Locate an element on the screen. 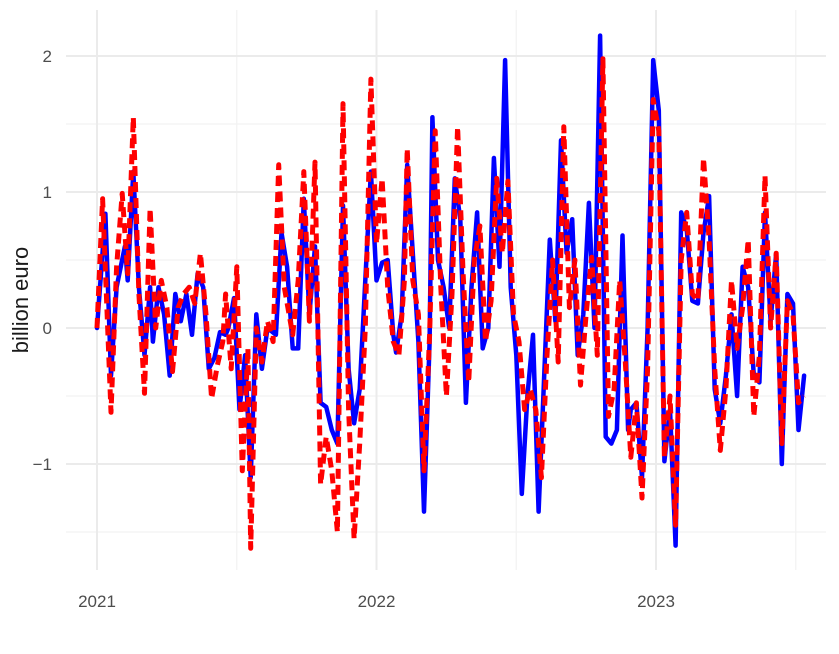  x-tick-label: 2023 is located at coordinates (656, 601).